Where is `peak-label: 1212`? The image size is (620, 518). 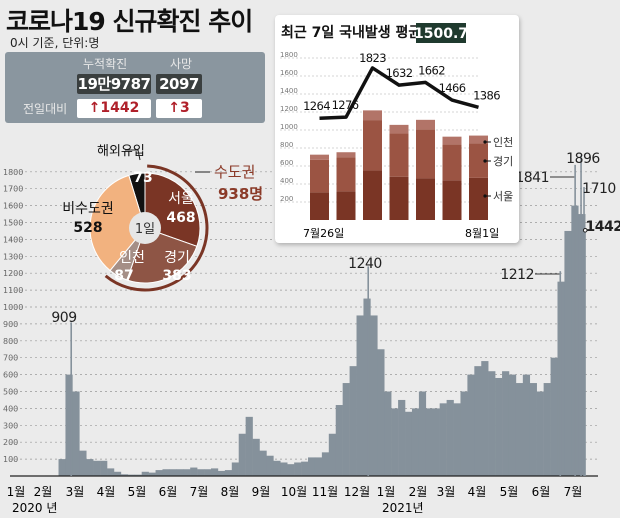
peak-label: 1212 is located at coordinates (517, 275).